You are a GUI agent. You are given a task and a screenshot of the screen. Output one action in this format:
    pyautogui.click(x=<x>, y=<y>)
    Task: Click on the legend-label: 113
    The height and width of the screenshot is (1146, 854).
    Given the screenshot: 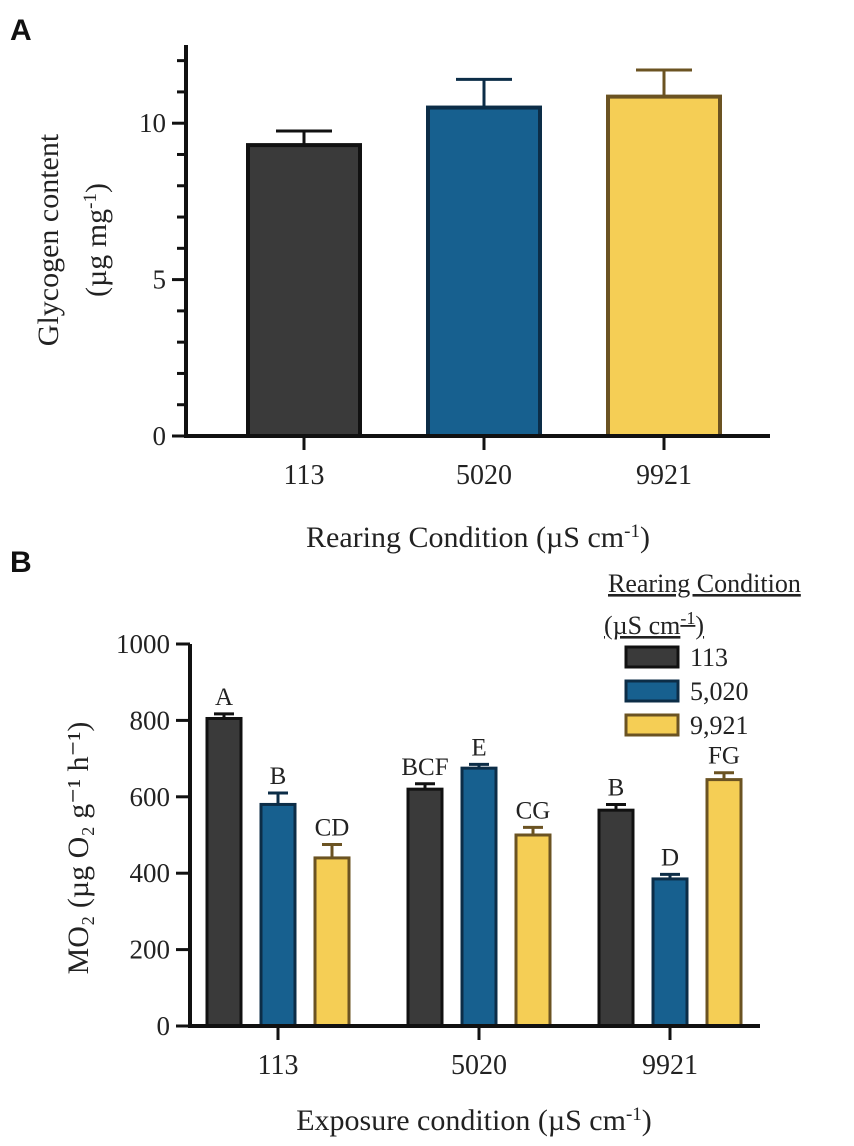 What is the action you would take?
    pyautogui.click(x=709, y=657)
    